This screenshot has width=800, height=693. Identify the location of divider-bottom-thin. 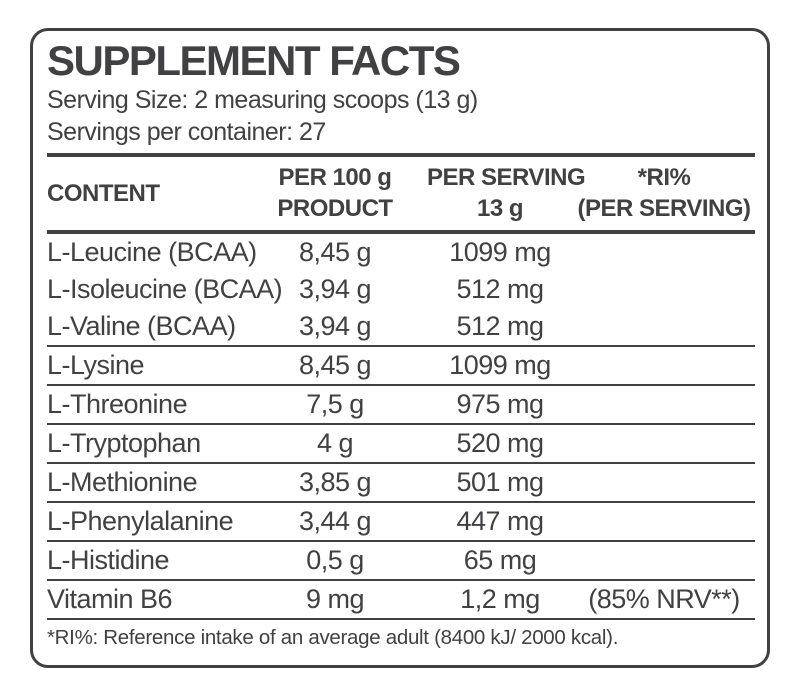
(401, 619).